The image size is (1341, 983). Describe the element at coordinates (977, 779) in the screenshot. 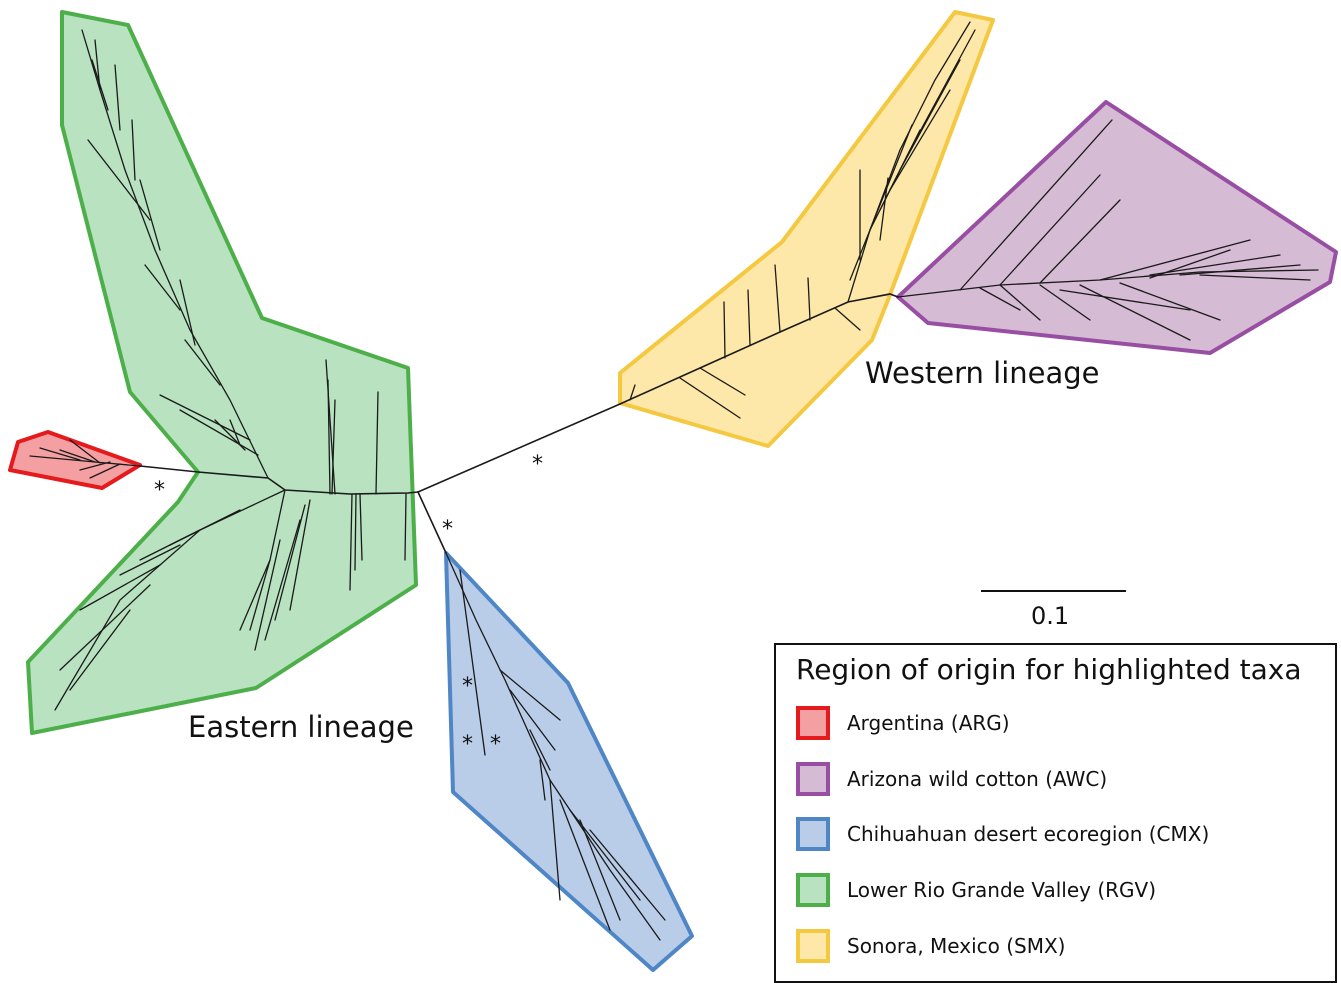

I see `legend-label-awc: Arizona wild cotton (AWC)` at that location.